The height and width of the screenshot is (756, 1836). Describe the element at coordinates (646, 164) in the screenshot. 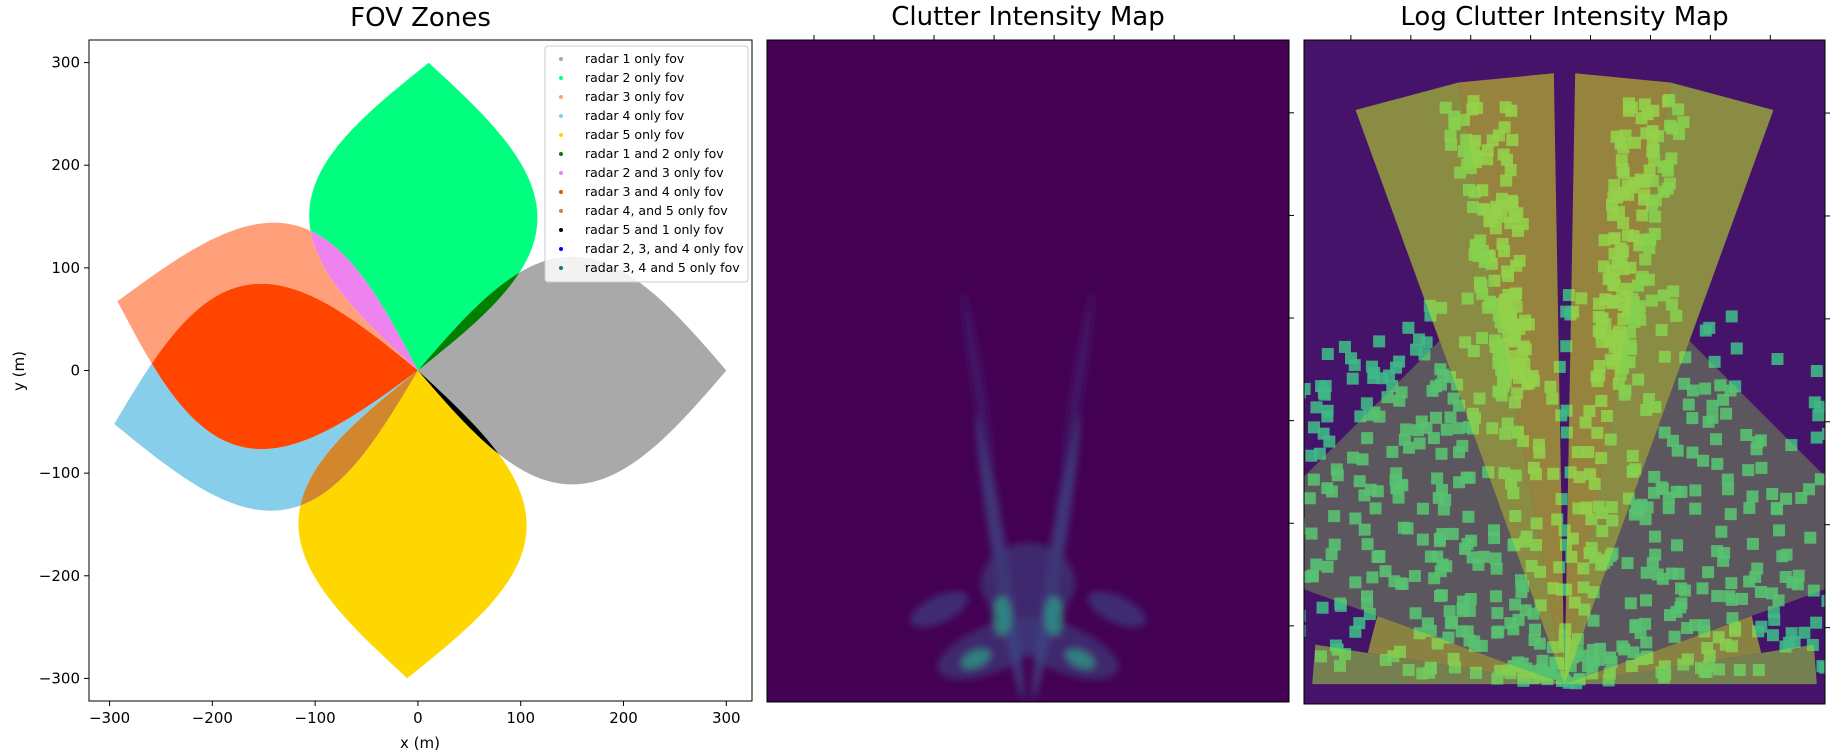

I see `legend-frame` at that location.